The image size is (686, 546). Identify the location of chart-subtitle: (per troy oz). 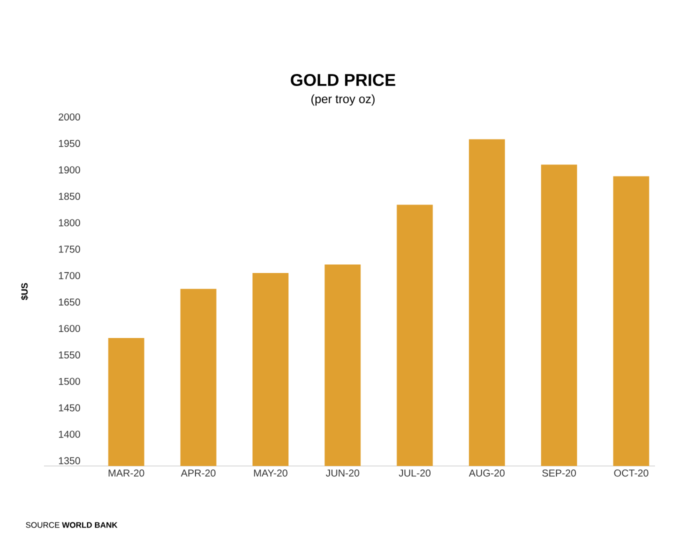
(343, 100).